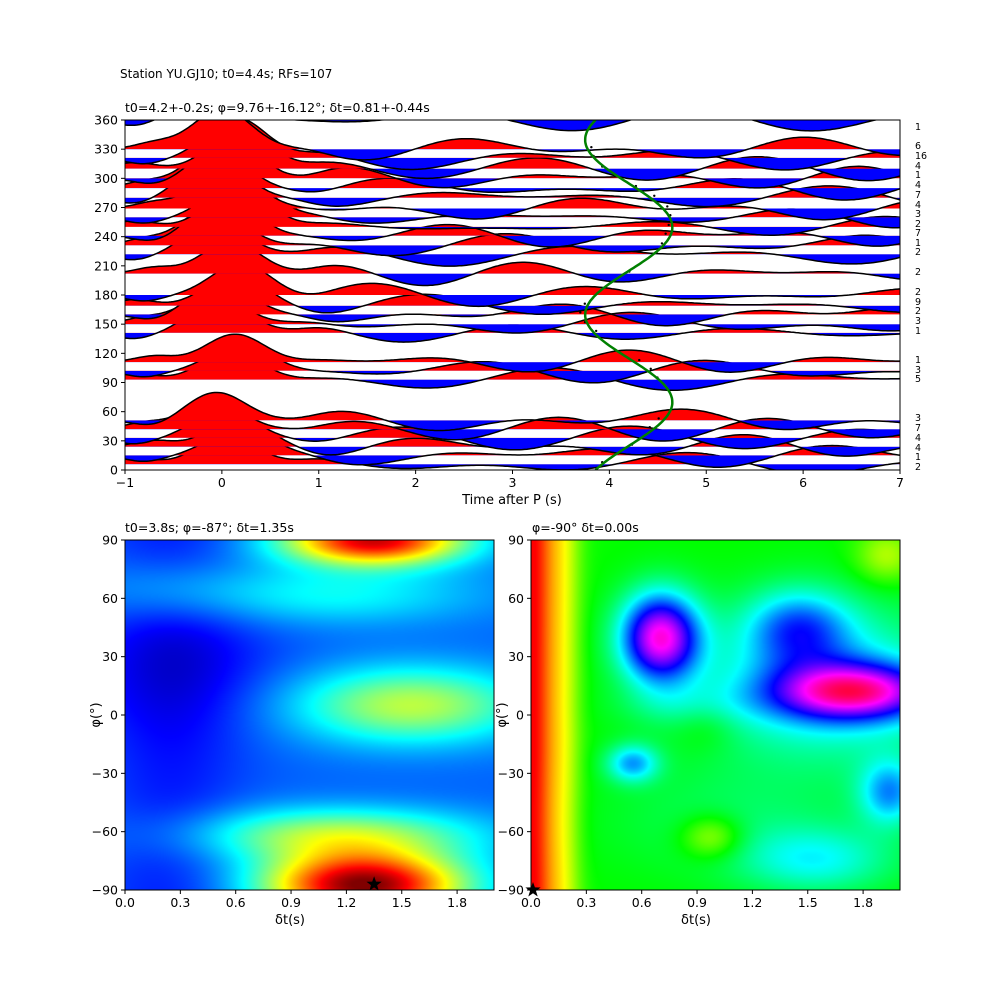 The height and width of the screenshot is (1000, 1000). What do you see at coordinates (918, 146) in the screenshot?
I see `trace-count-label: 6` at bounding box center [918, 146].